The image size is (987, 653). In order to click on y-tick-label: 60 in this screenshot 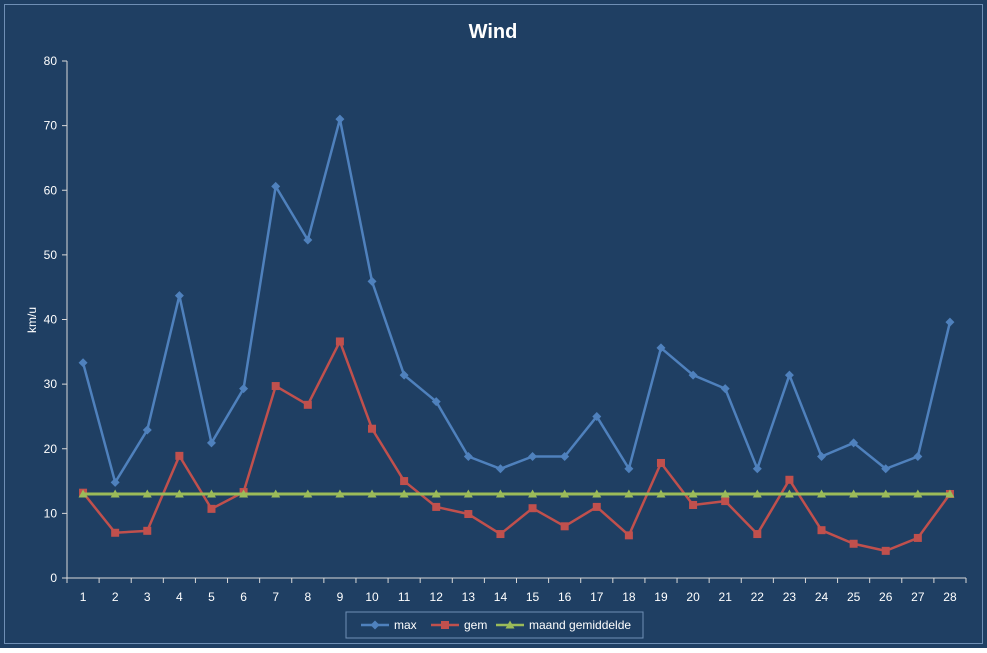, I will do `click(51, 190)`.